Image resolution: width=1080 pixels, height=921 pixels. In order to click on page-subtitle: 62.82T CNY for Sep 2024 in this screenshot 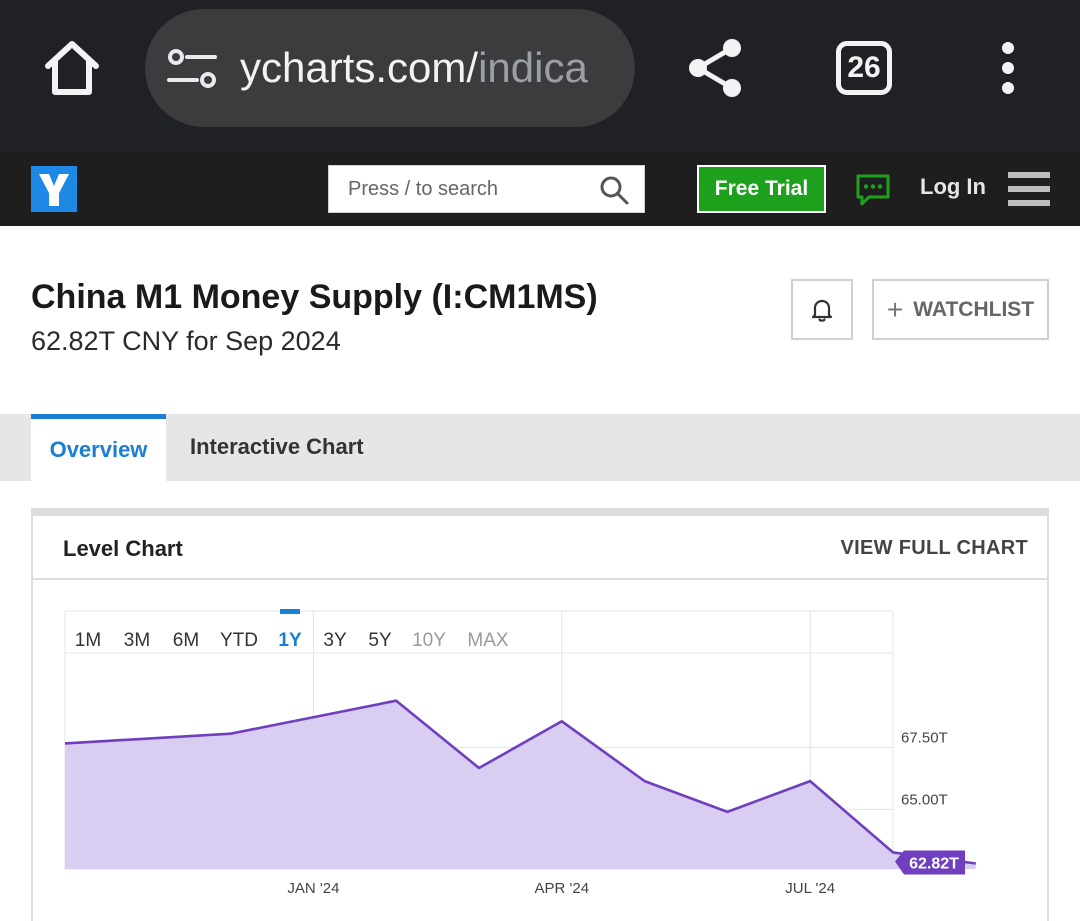, I will do `click(186, 341)`.